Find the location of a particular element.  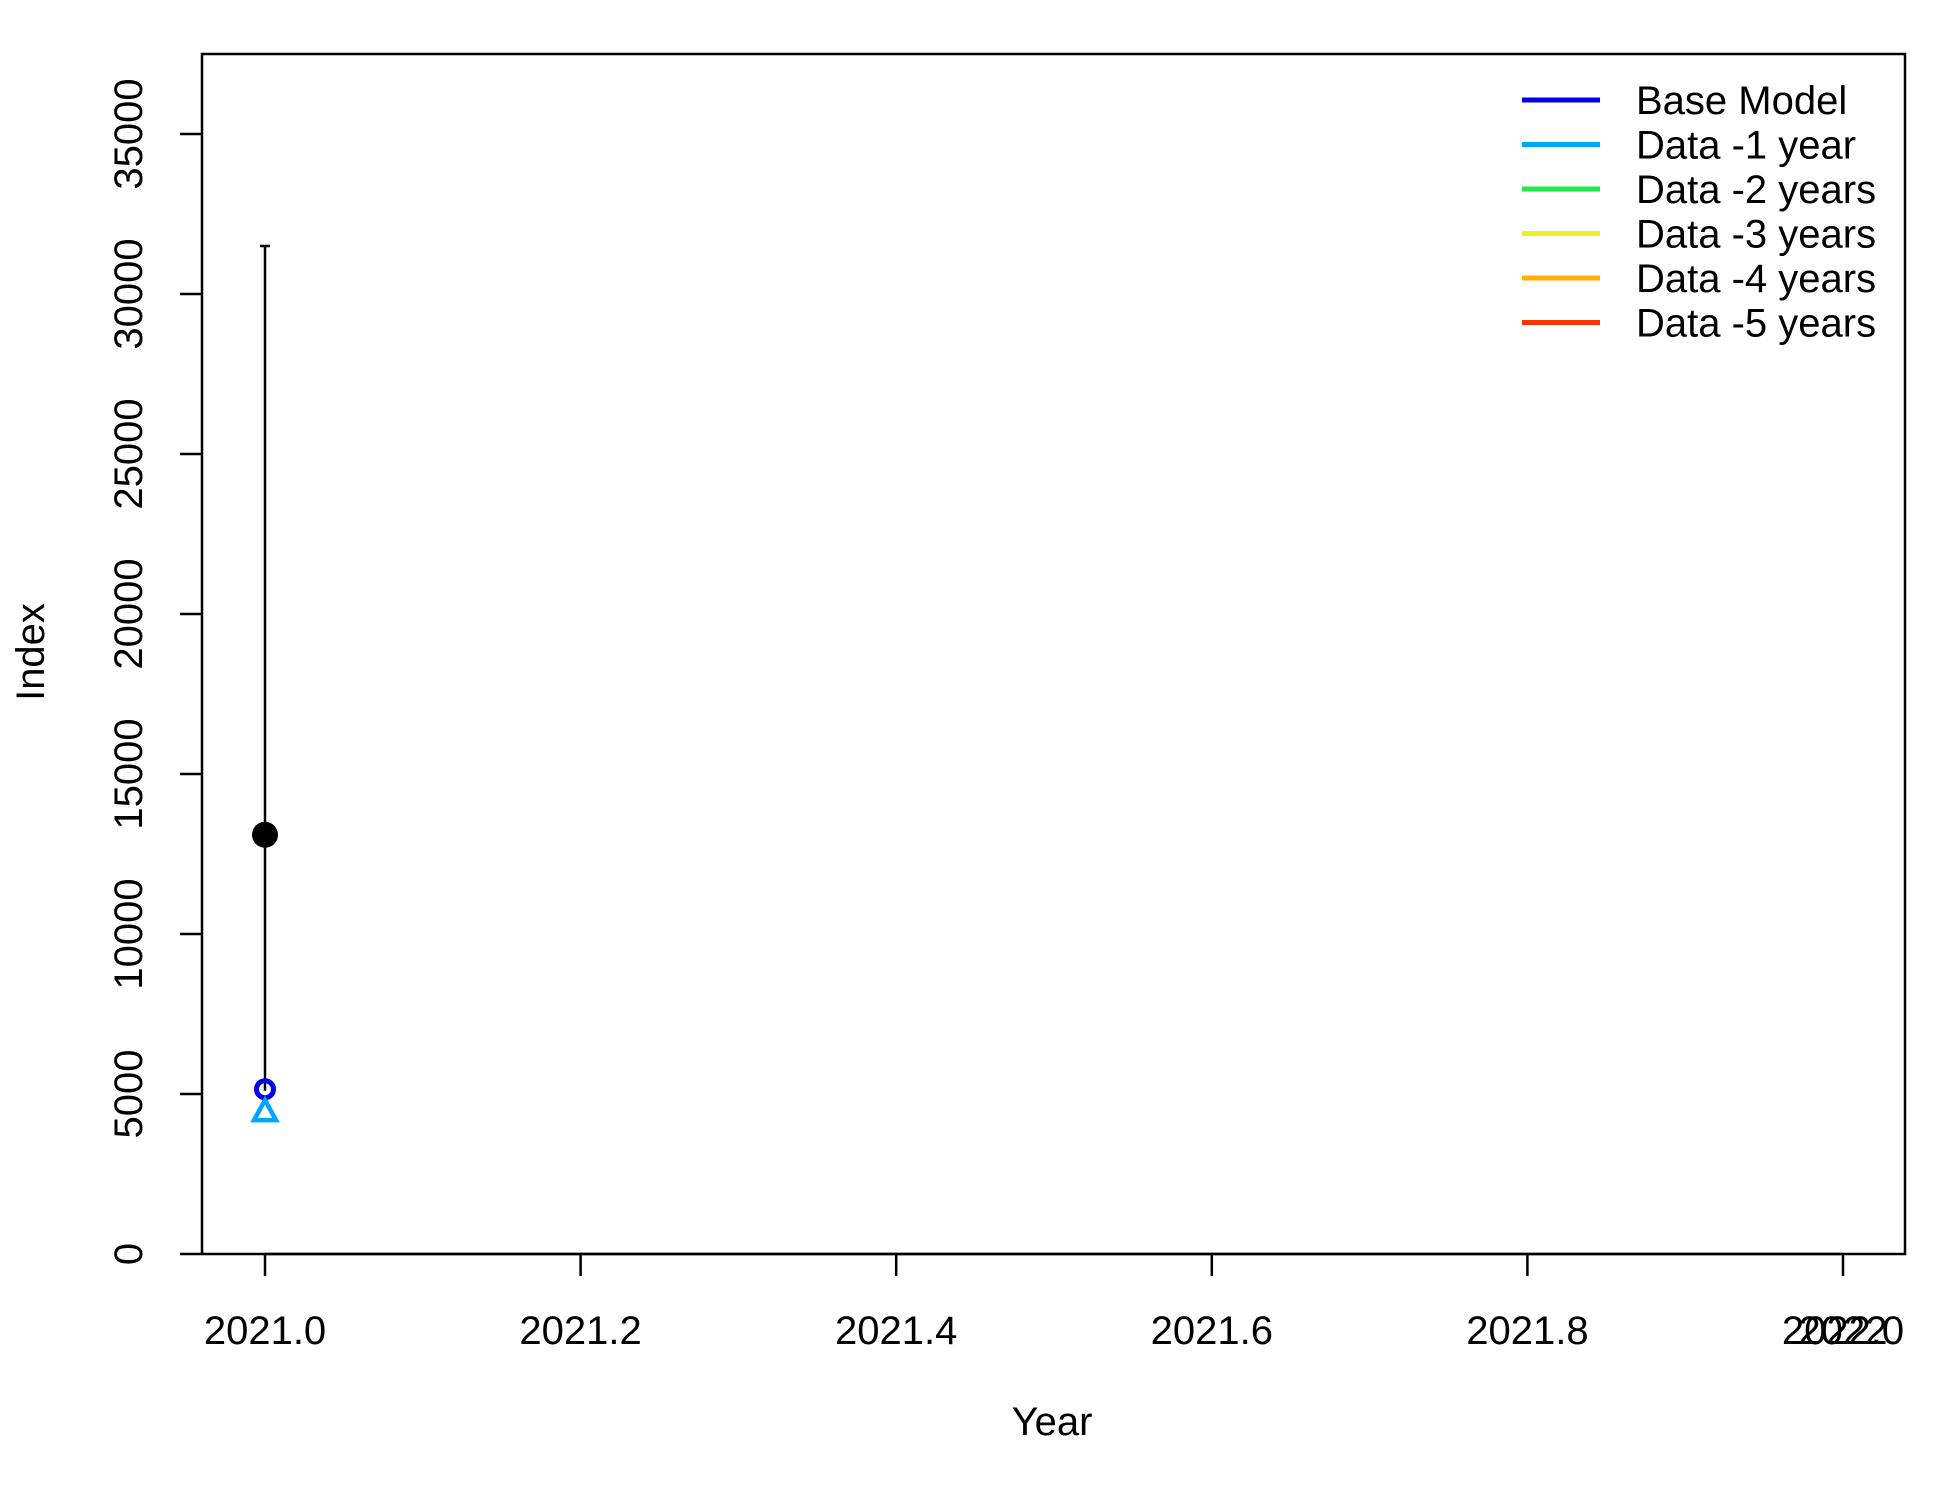

x-tick-label: 2021.6 is located at coordinates (1212, 1331).